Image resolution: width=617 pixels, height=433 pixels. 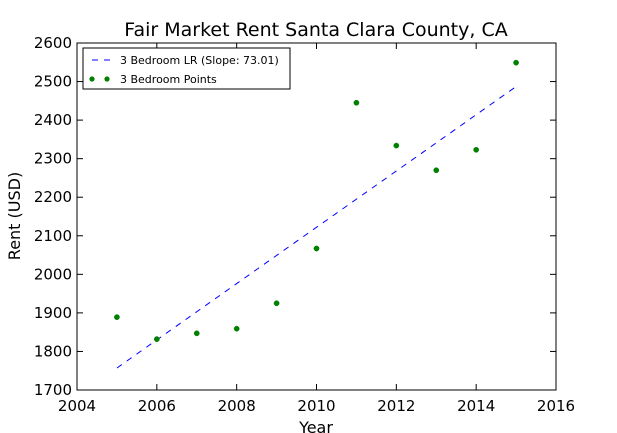 What do you see at coordinates (77, 406) in the screenshot?
I see `x-tick-label: 2004` at bounding box center [77, 406].